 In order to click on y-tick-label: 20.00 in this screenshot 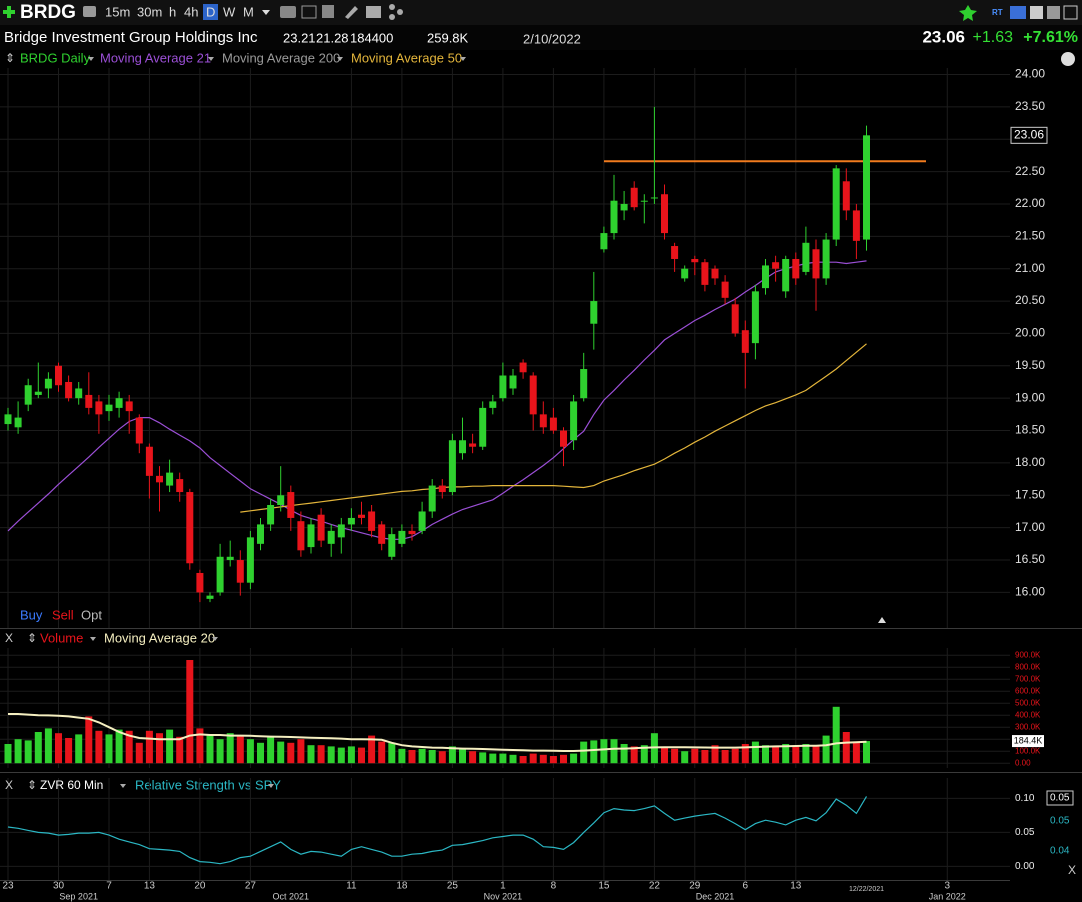, I will do `click(1030, 333)`.